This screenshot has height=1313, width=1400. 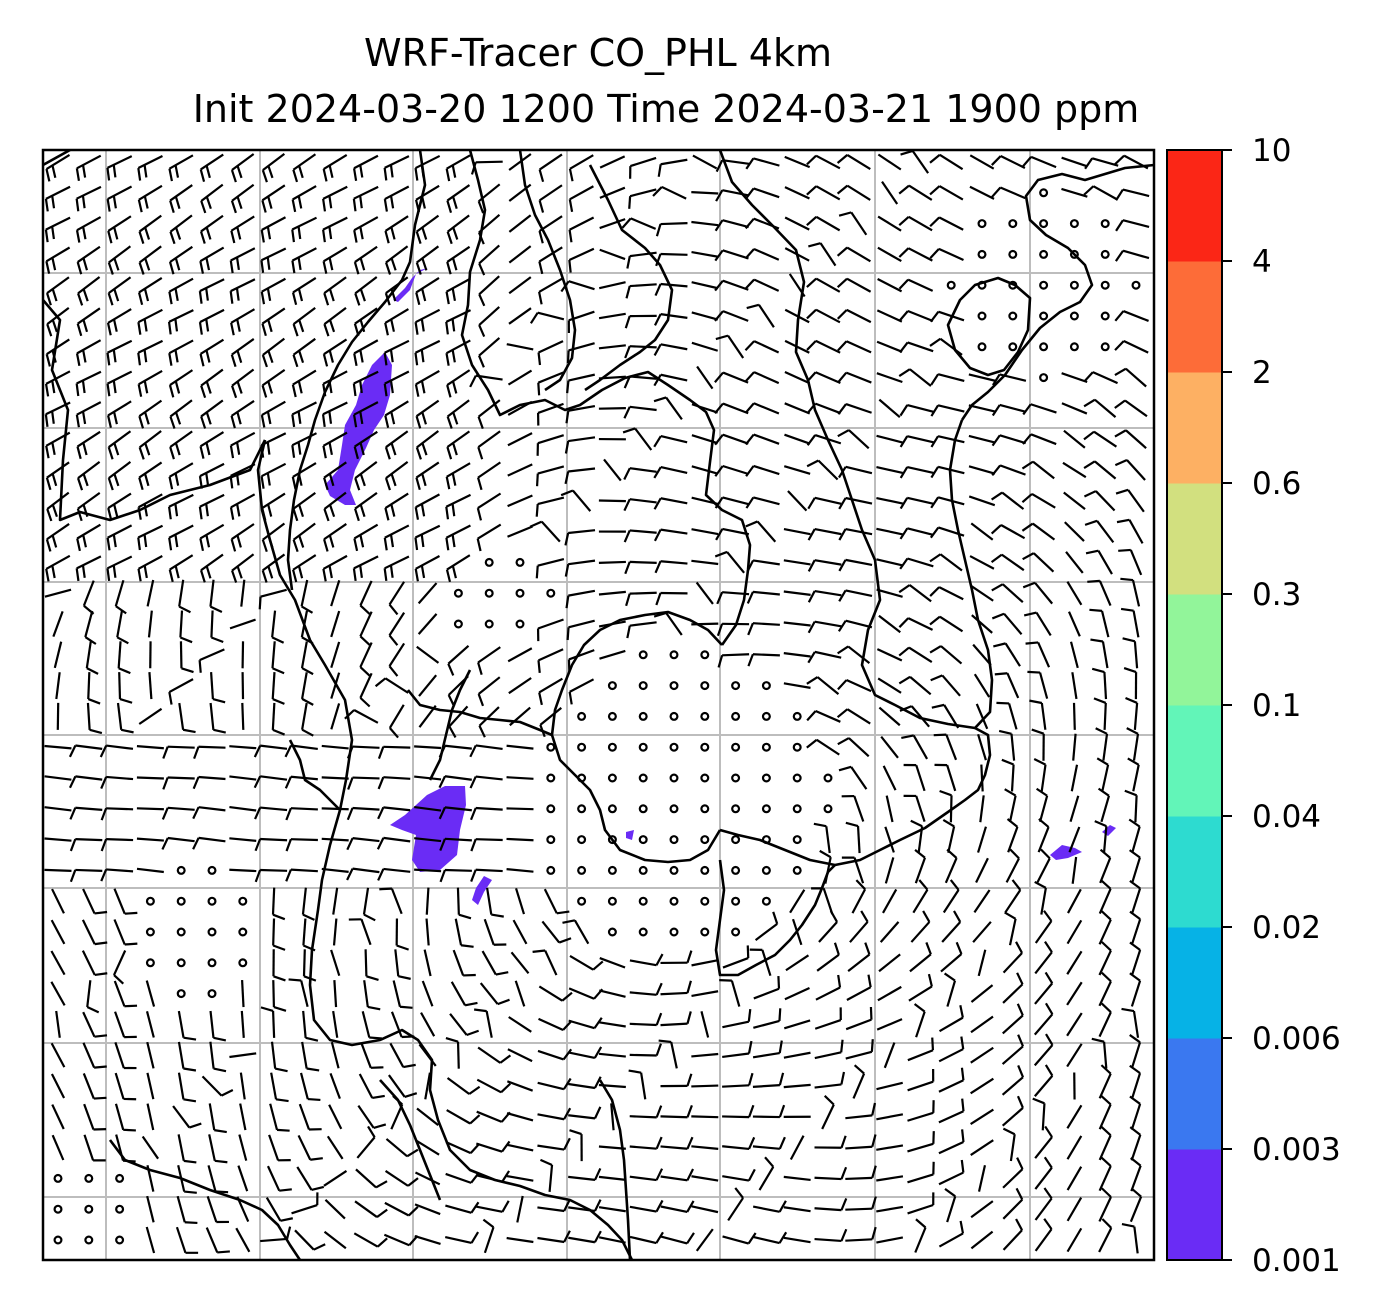 What do you see at coordinates (1296, 1039) in the screenshot?
I see `colorbar-tick-label: 0.006` at bounding box center [1296, 1039].